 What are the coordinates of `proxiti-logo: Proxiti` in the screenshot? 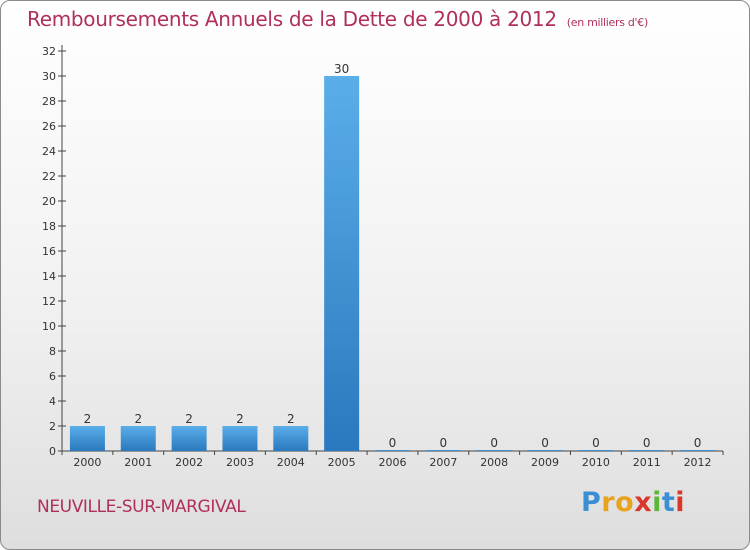 It's located at (633, 502).